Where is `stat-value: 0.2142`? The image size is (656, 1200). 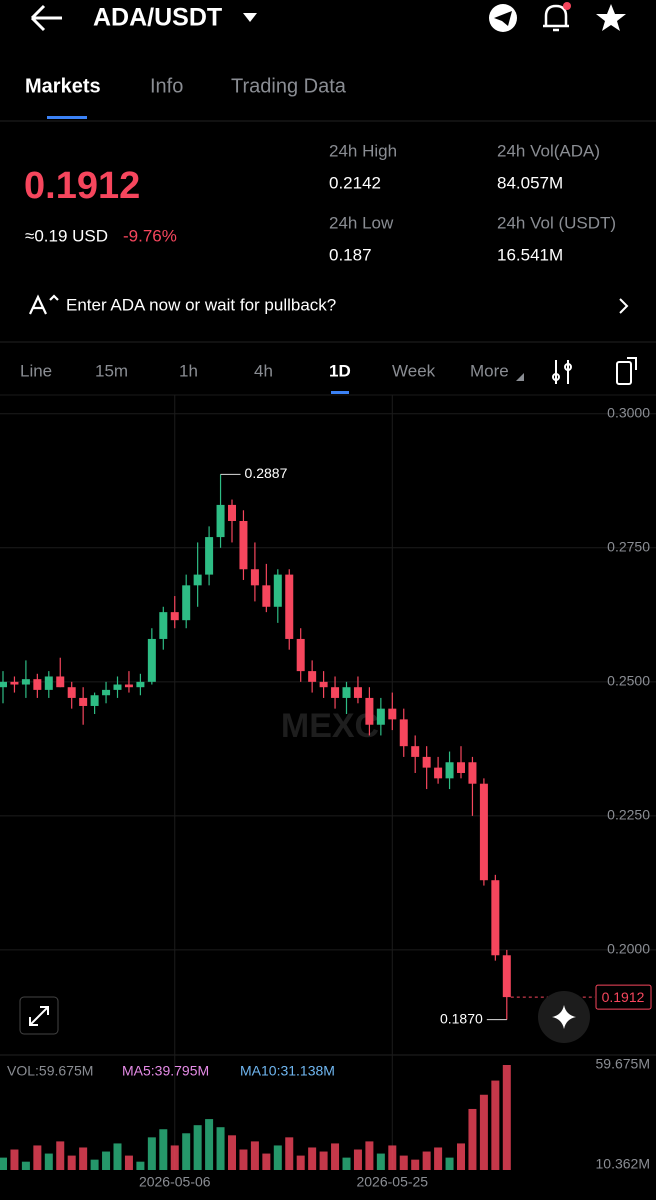 stat-value: 0.2142 is located at coordinates (355, 182).